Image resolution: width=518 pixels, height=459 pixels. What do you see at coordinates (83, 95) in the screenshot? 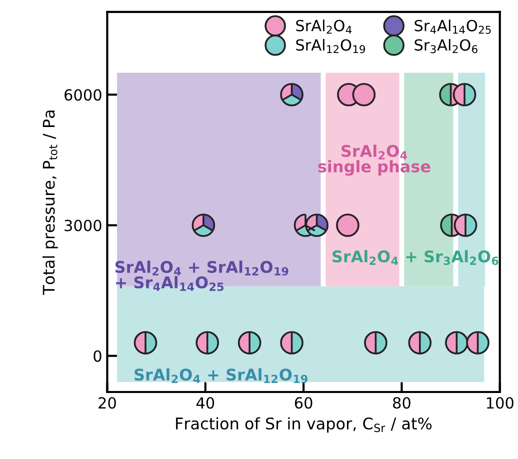
I see `y-tick-label: 6000` at bounding box center [83, 95].